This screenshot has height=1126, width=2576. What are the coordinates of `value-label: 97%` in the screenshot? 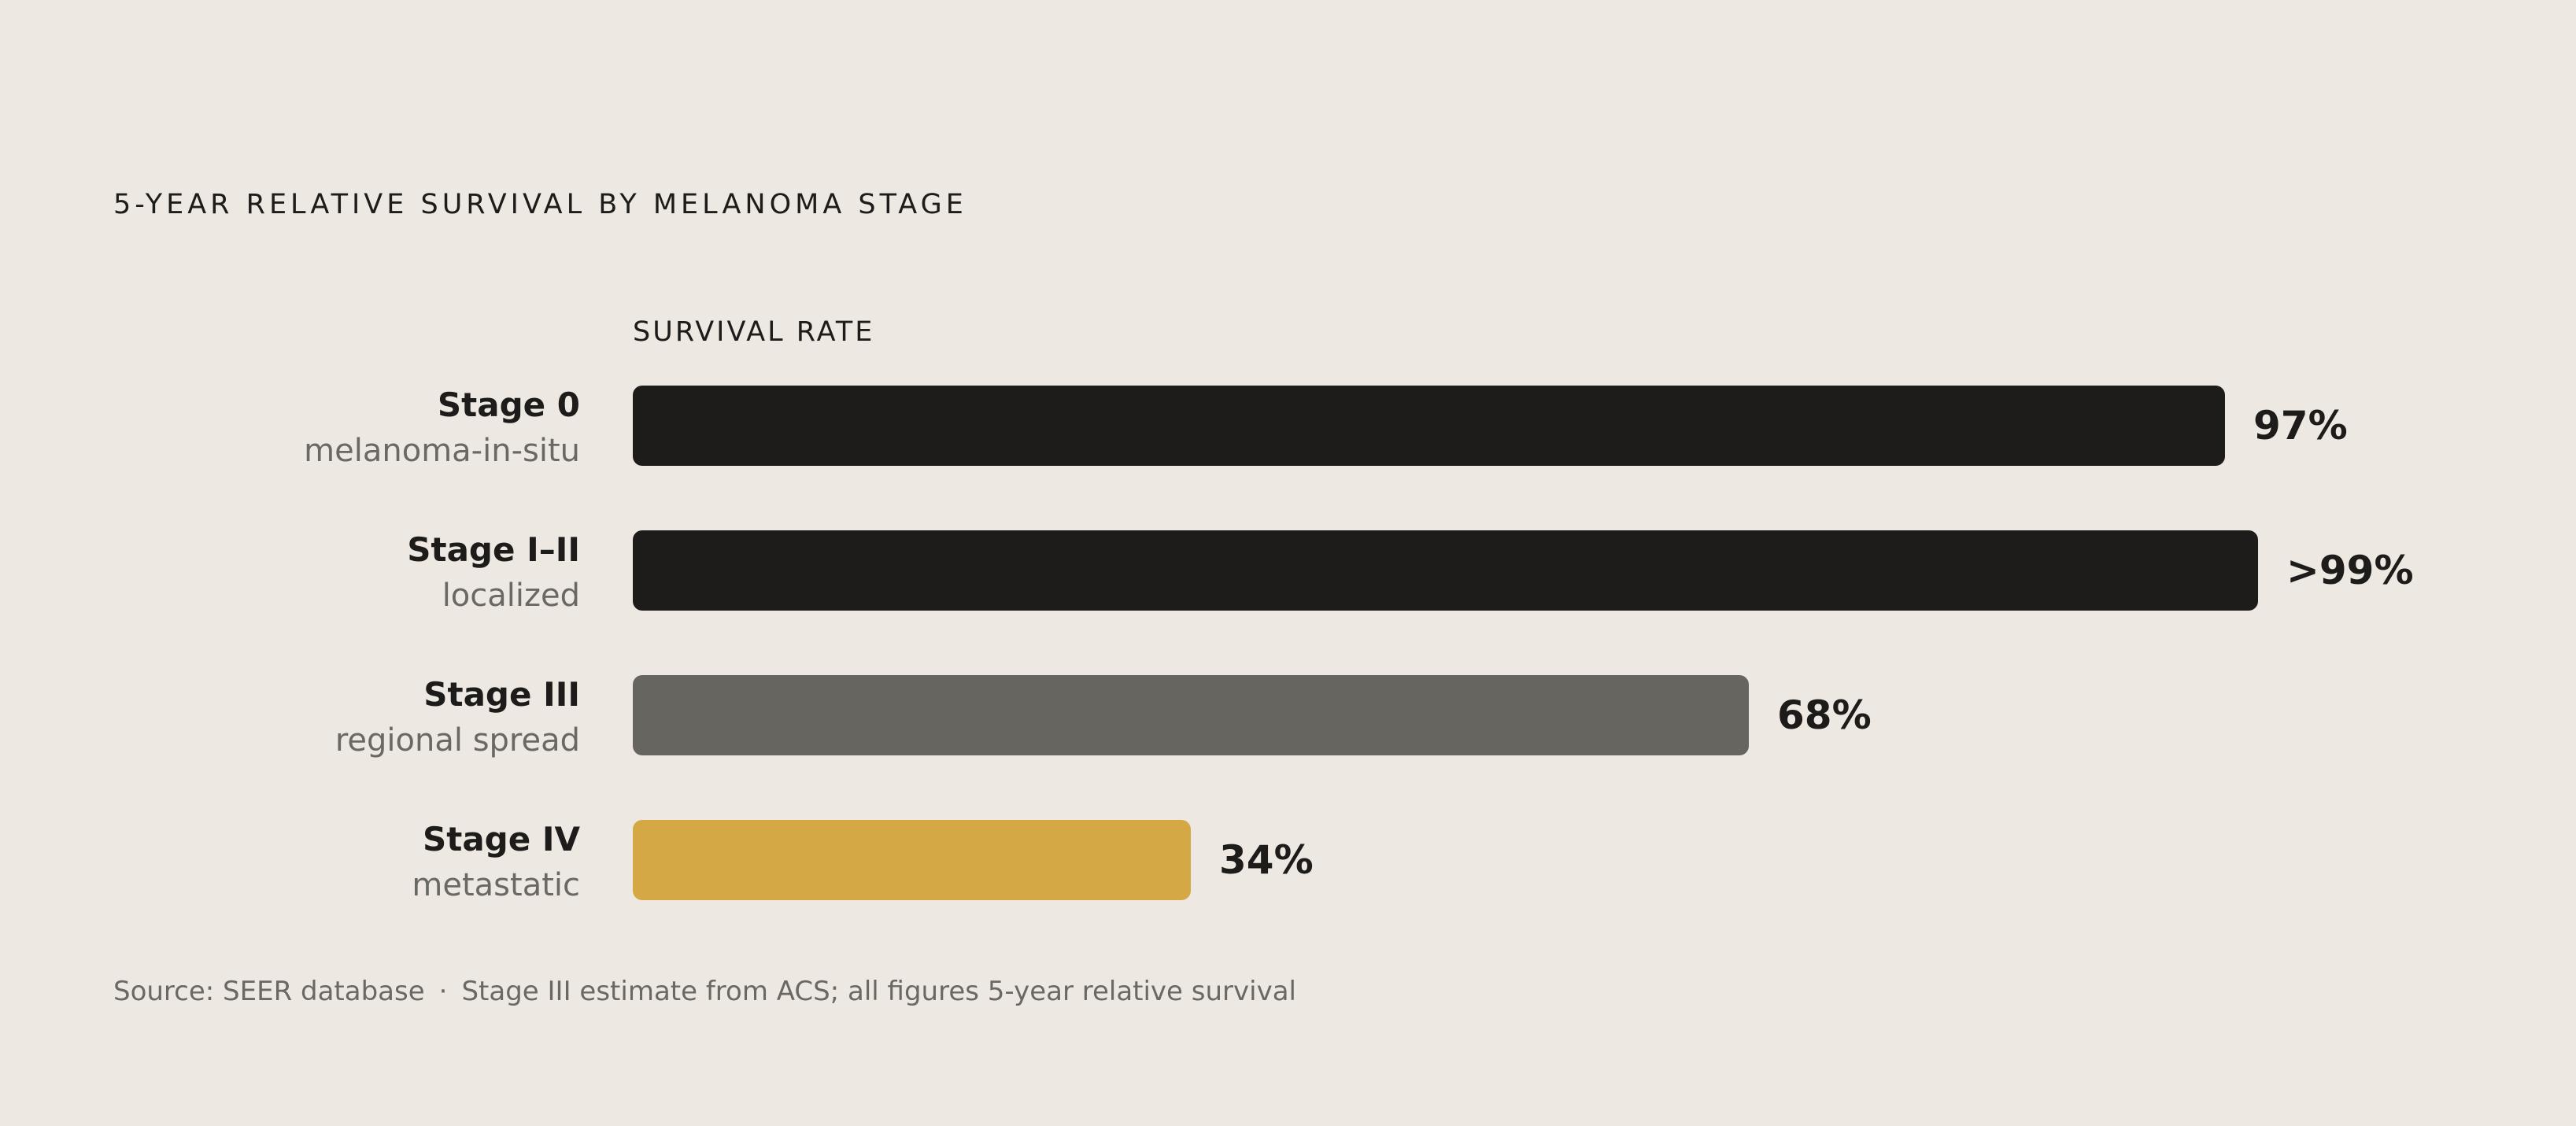 It's located at (2300, 426).